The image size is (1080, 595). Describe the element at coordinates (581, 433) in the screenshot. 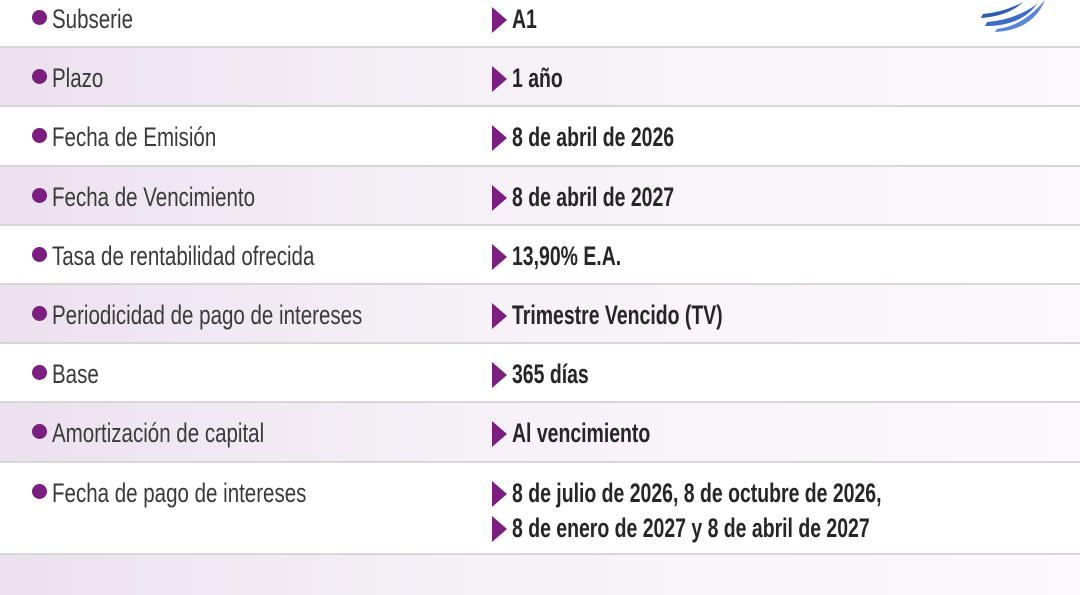

I see `row-value: Al vencimiento` at that location.